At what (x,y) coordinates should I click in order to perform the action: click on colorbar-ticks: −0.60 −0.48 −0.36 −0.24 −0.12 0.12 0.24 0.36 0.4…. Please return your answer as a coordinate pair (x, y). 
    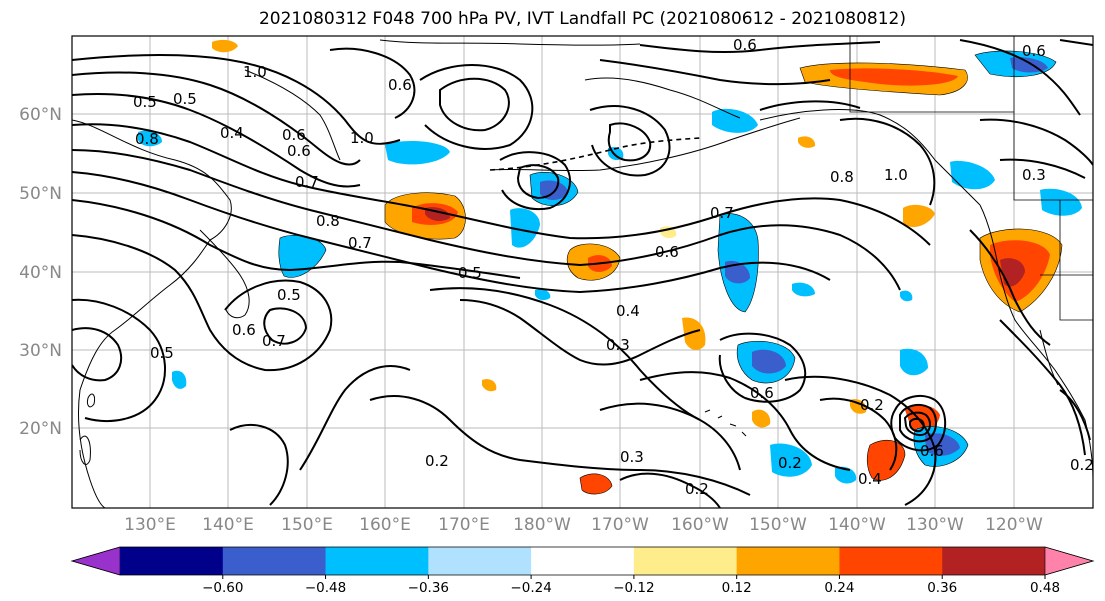
    Looking at the image, I should click on (631, 585).